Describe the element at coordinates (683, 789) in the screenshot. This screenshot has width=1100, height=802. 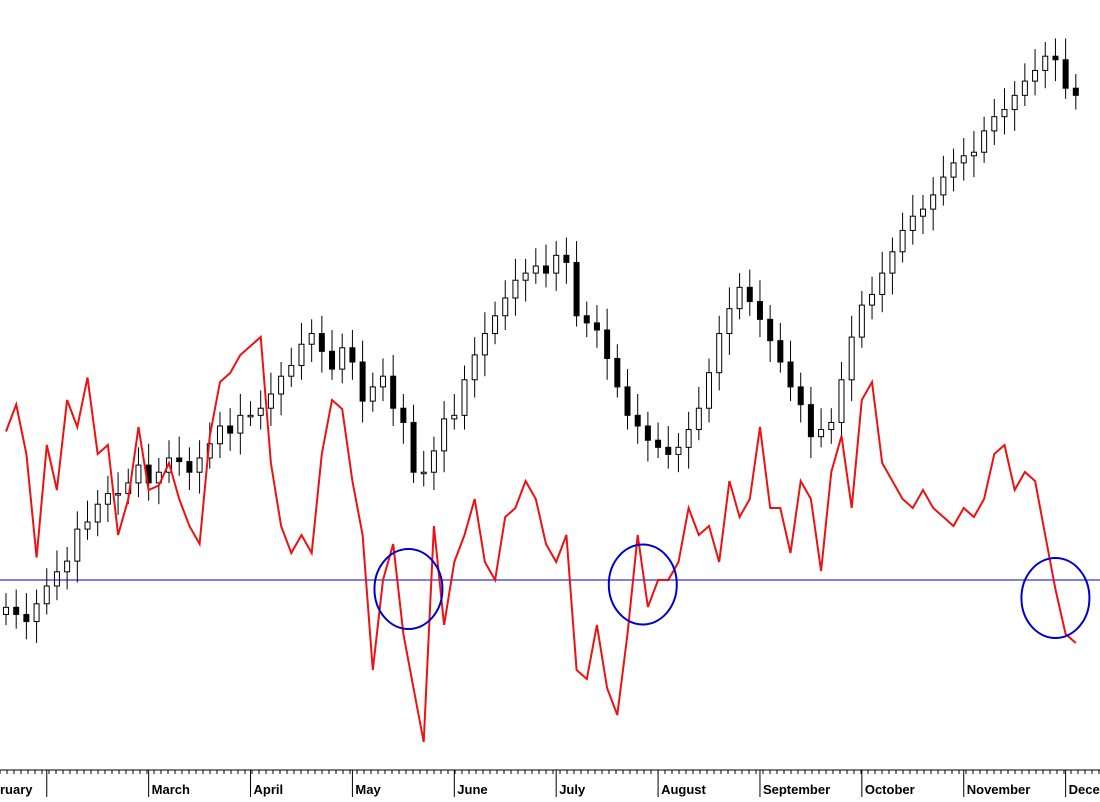
I see `x-tick-label: August` at that location.